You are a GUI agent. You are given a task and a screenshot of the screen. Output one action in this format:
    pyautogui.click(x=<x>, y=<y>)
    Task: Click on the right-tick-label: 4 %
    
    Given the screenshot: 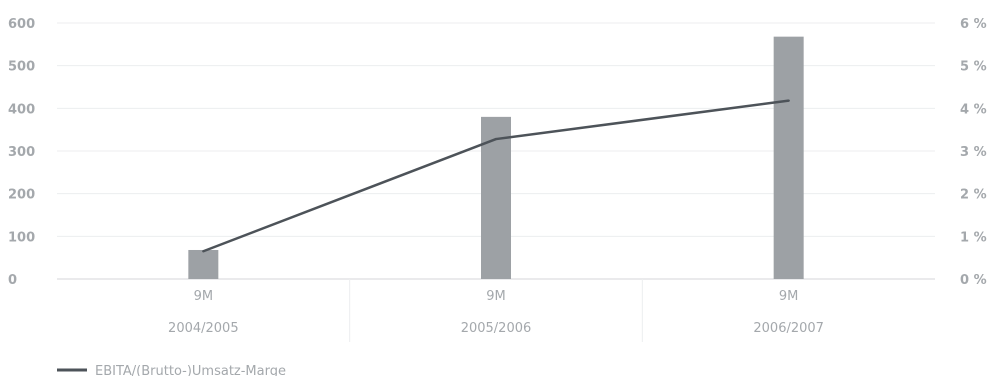 What is the action you would take?
    pyautogui.click(x=973, y=109)
    